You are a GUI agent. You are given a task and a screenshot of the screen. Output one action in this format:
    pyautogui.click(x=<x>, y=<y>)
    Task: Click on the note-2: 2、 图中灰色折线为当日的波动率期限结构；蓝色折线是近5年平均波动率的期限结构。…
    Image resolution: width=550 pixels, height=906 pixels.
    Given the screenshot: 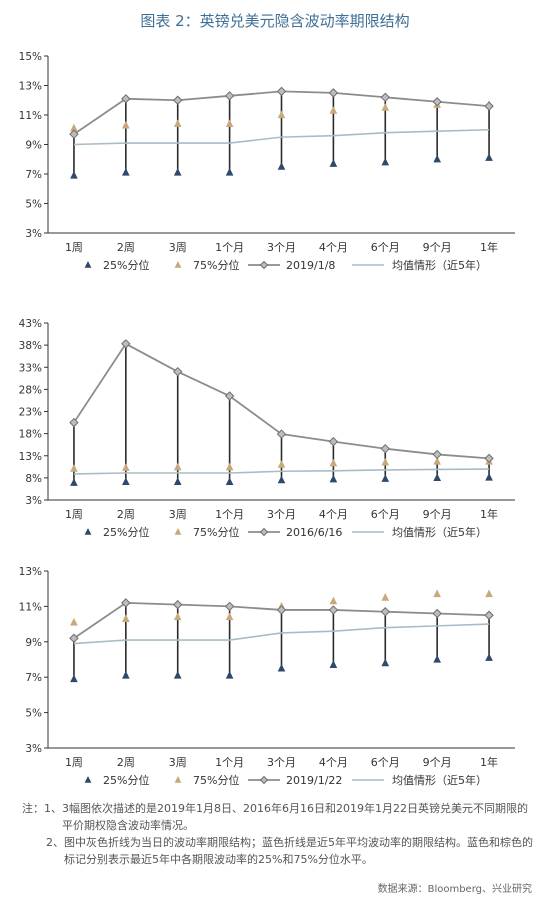 What is the action you would take?
    pyautogui.click(x=278, y=851)
    